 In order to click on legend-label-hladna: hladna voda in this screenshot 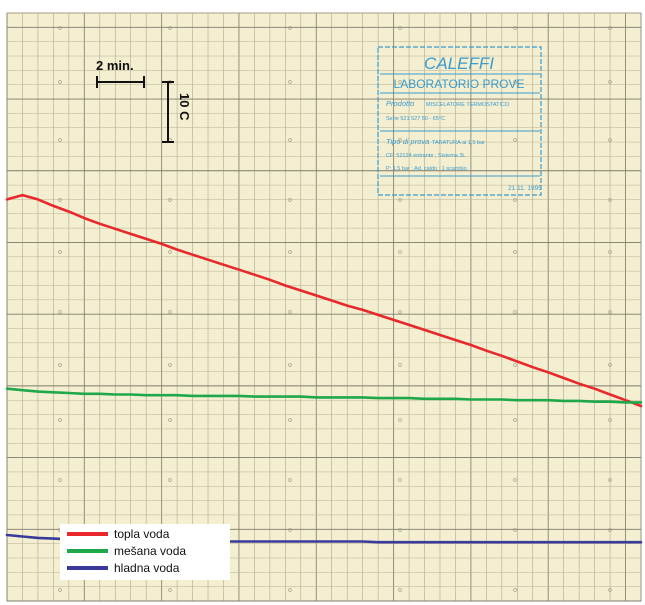, I will do `click(147, 568)`.